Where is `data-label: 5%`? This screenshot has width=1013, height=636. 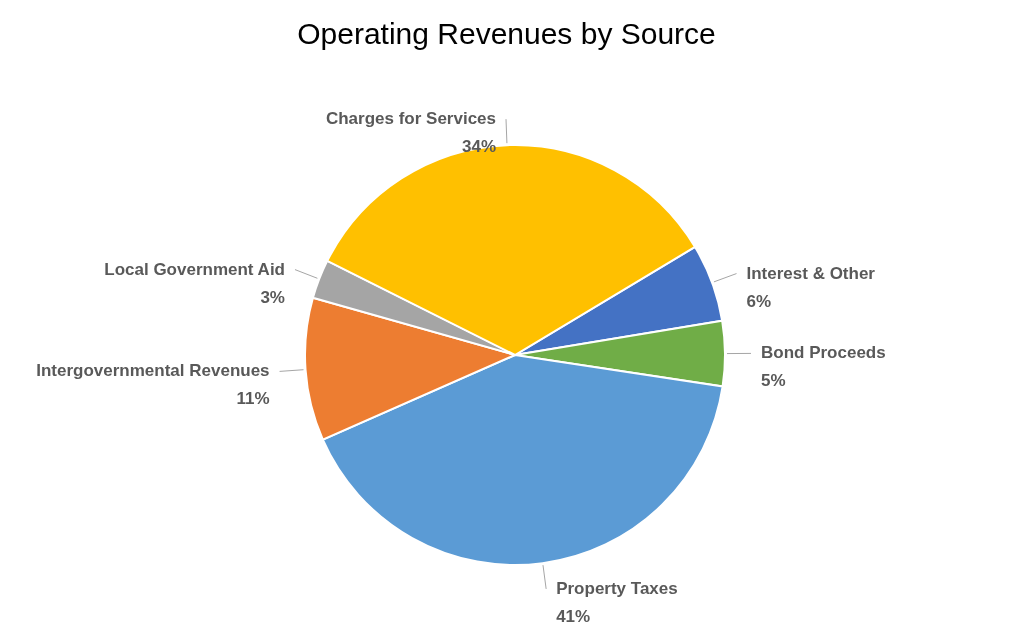 data-label: 5% is located at coordinates (773, 381).